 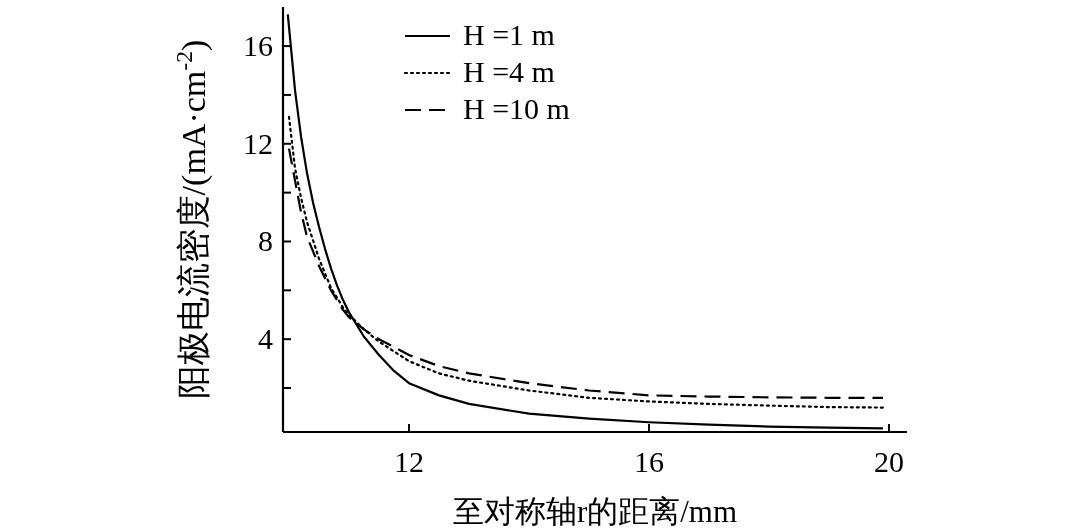 What do you see at coordinates (509, 71) in the screenshot?
I see `legend-label: H =4 m` at bounding box center [509, 71].